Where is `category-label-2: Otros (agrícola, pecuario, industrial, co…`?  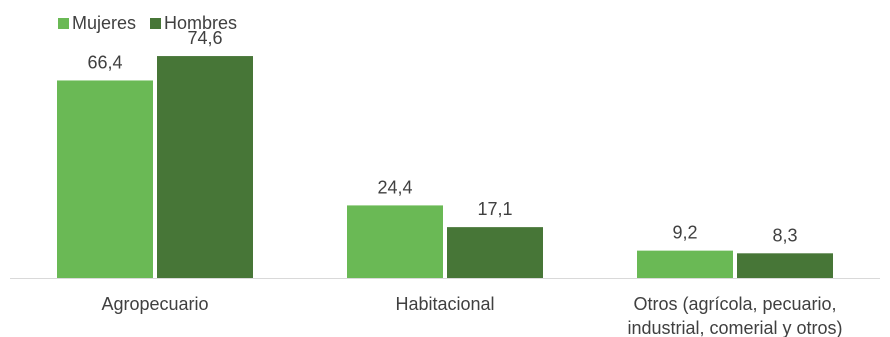 category-label-2: Otros (agrícola, pecuario, industrial, co… is located at coordinates (735, 314).